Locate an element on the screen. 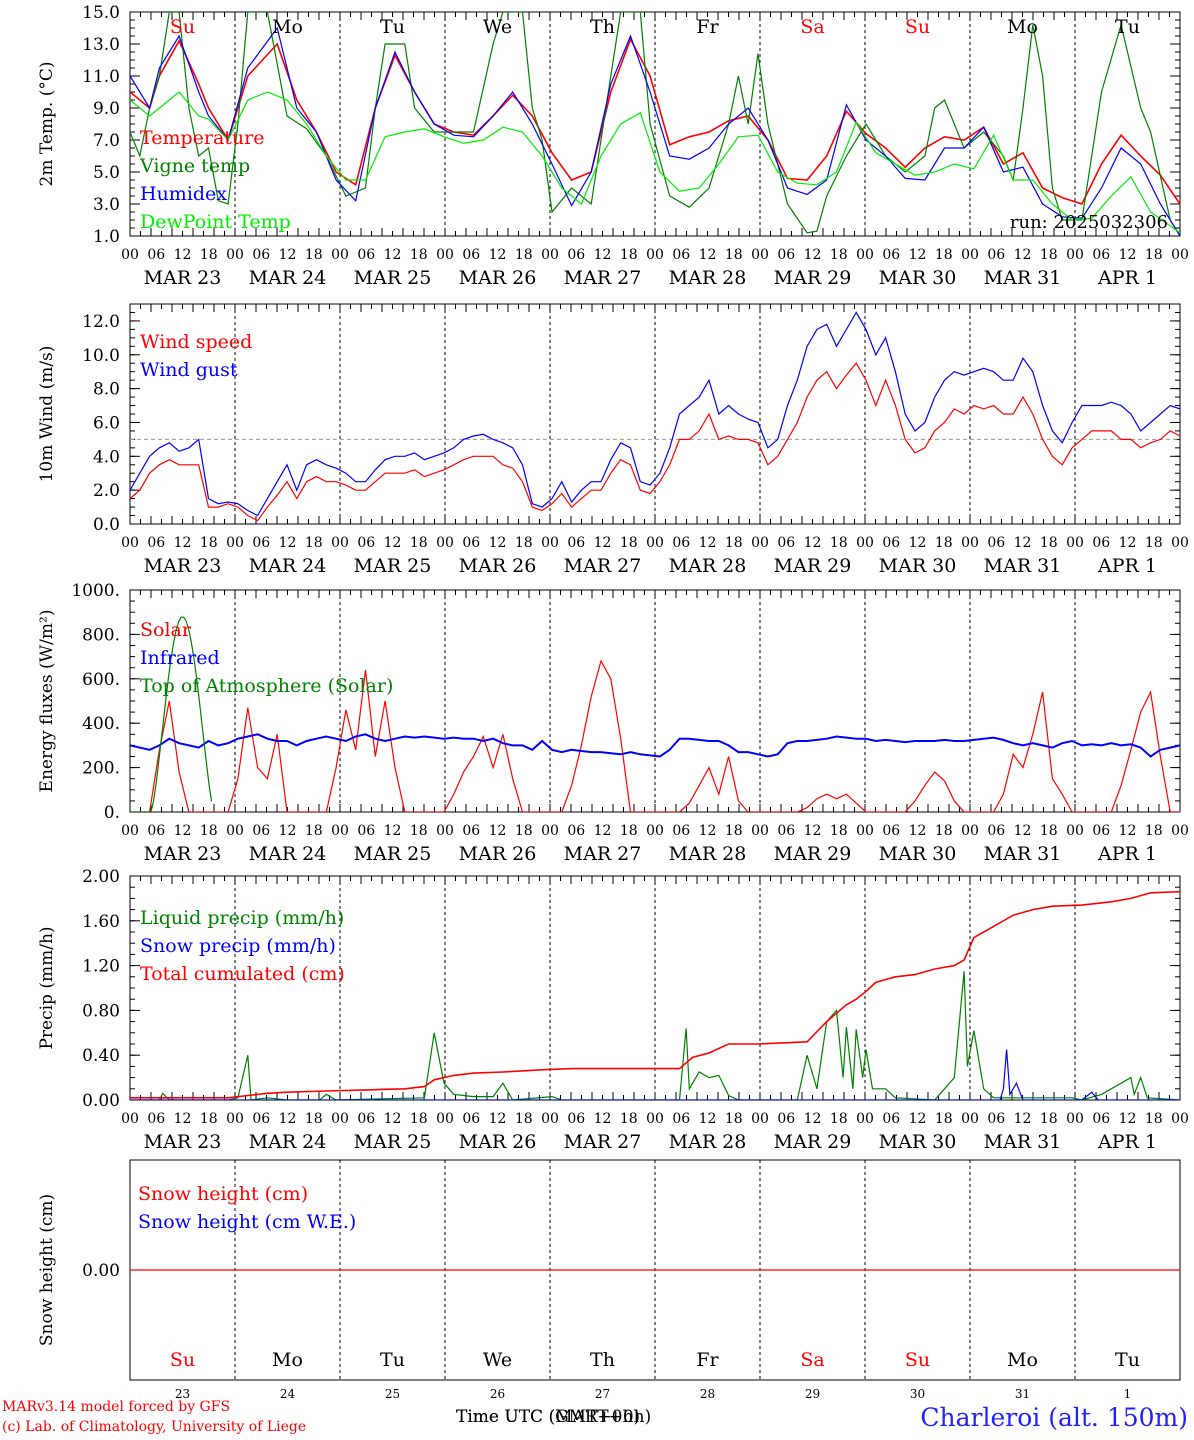  model-credit: MARv3.14 model forced by GFS is located at coordinates (116, 1407).